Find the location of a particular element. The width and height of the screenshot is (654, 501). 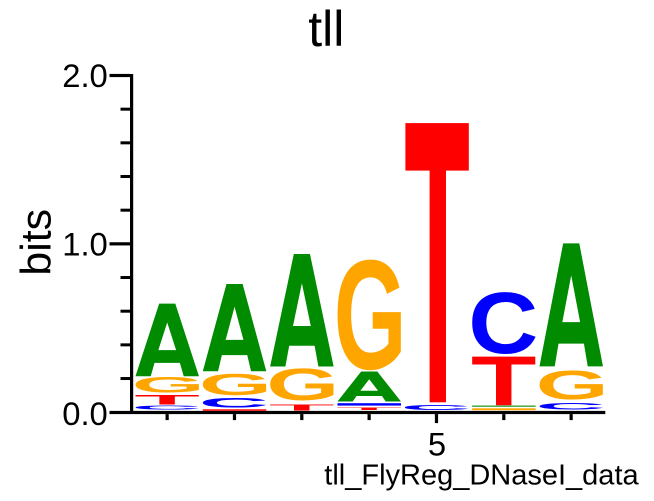

svg-text: 5 is located at coordinates (437, 444).